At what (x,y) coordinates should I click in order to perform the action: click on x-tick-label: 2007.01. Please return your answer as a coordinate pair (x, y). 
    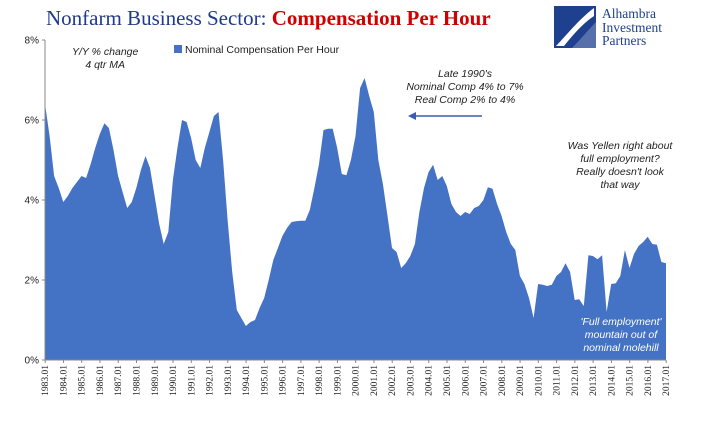
    Looking at the image, I should click on (485, 380).